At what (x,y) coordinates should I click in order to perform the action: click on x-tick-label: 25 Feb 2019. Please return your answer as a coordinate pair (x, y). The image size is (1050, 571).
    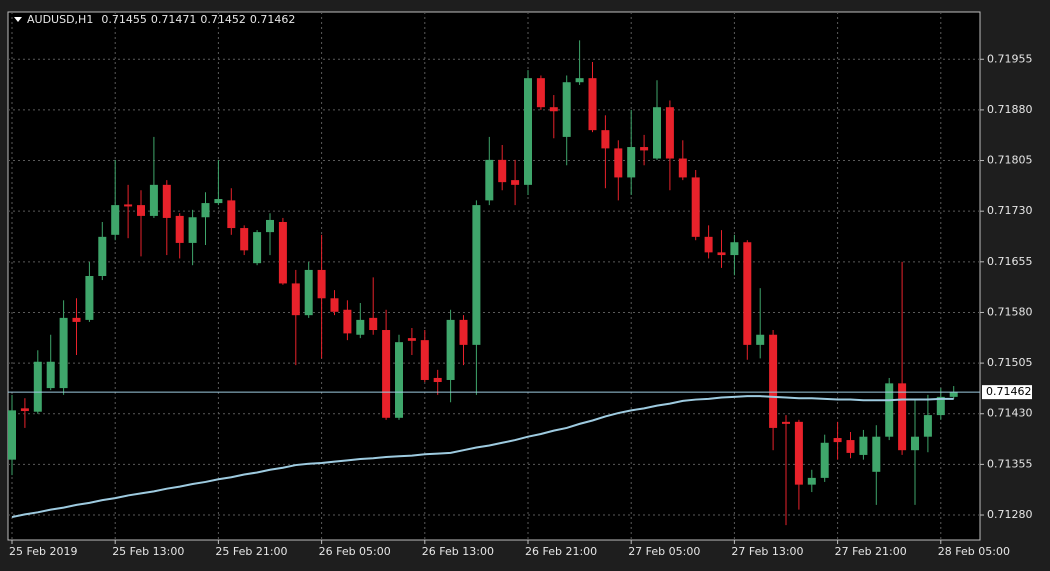
    Looking at the image, I should click on (43, 551).